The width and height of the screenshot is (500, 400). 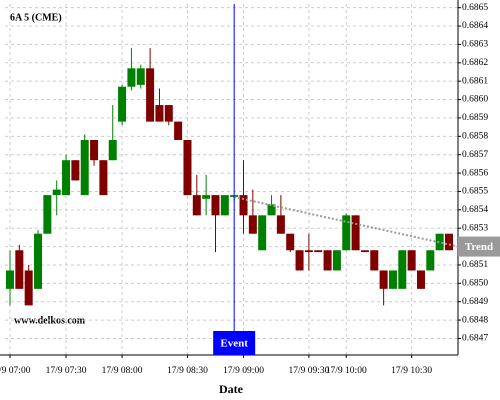 I want to click on y-tick-label: 0.6854, so click(x=475, y=210).